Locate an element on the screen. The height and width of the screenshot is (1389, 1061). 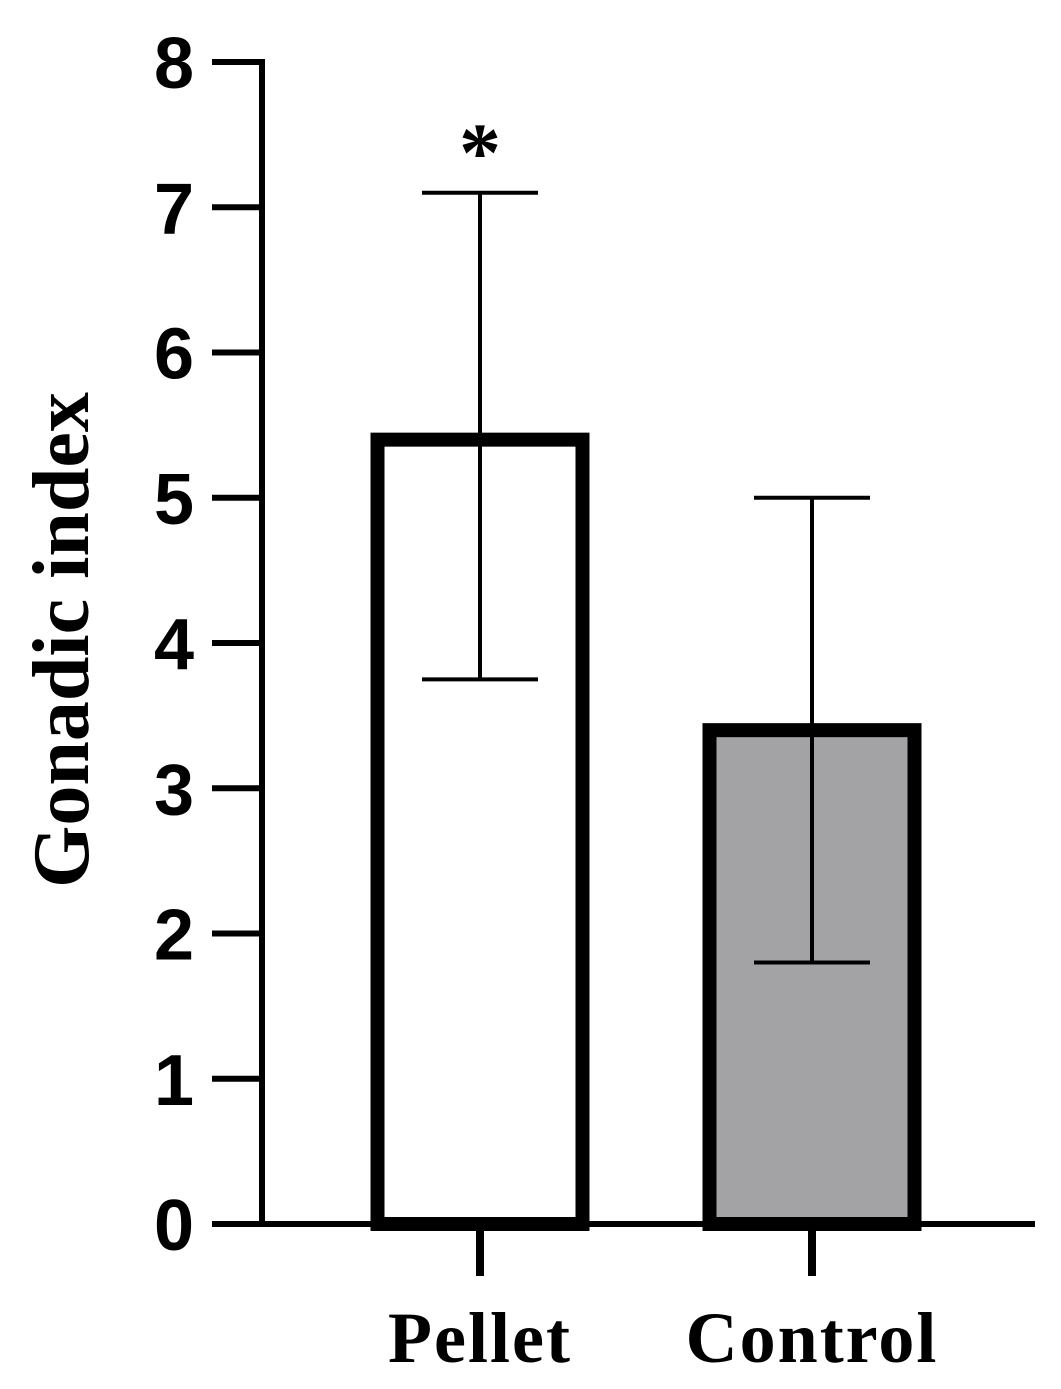
y-tick-label: 7 is located at coordinates (174, 209).